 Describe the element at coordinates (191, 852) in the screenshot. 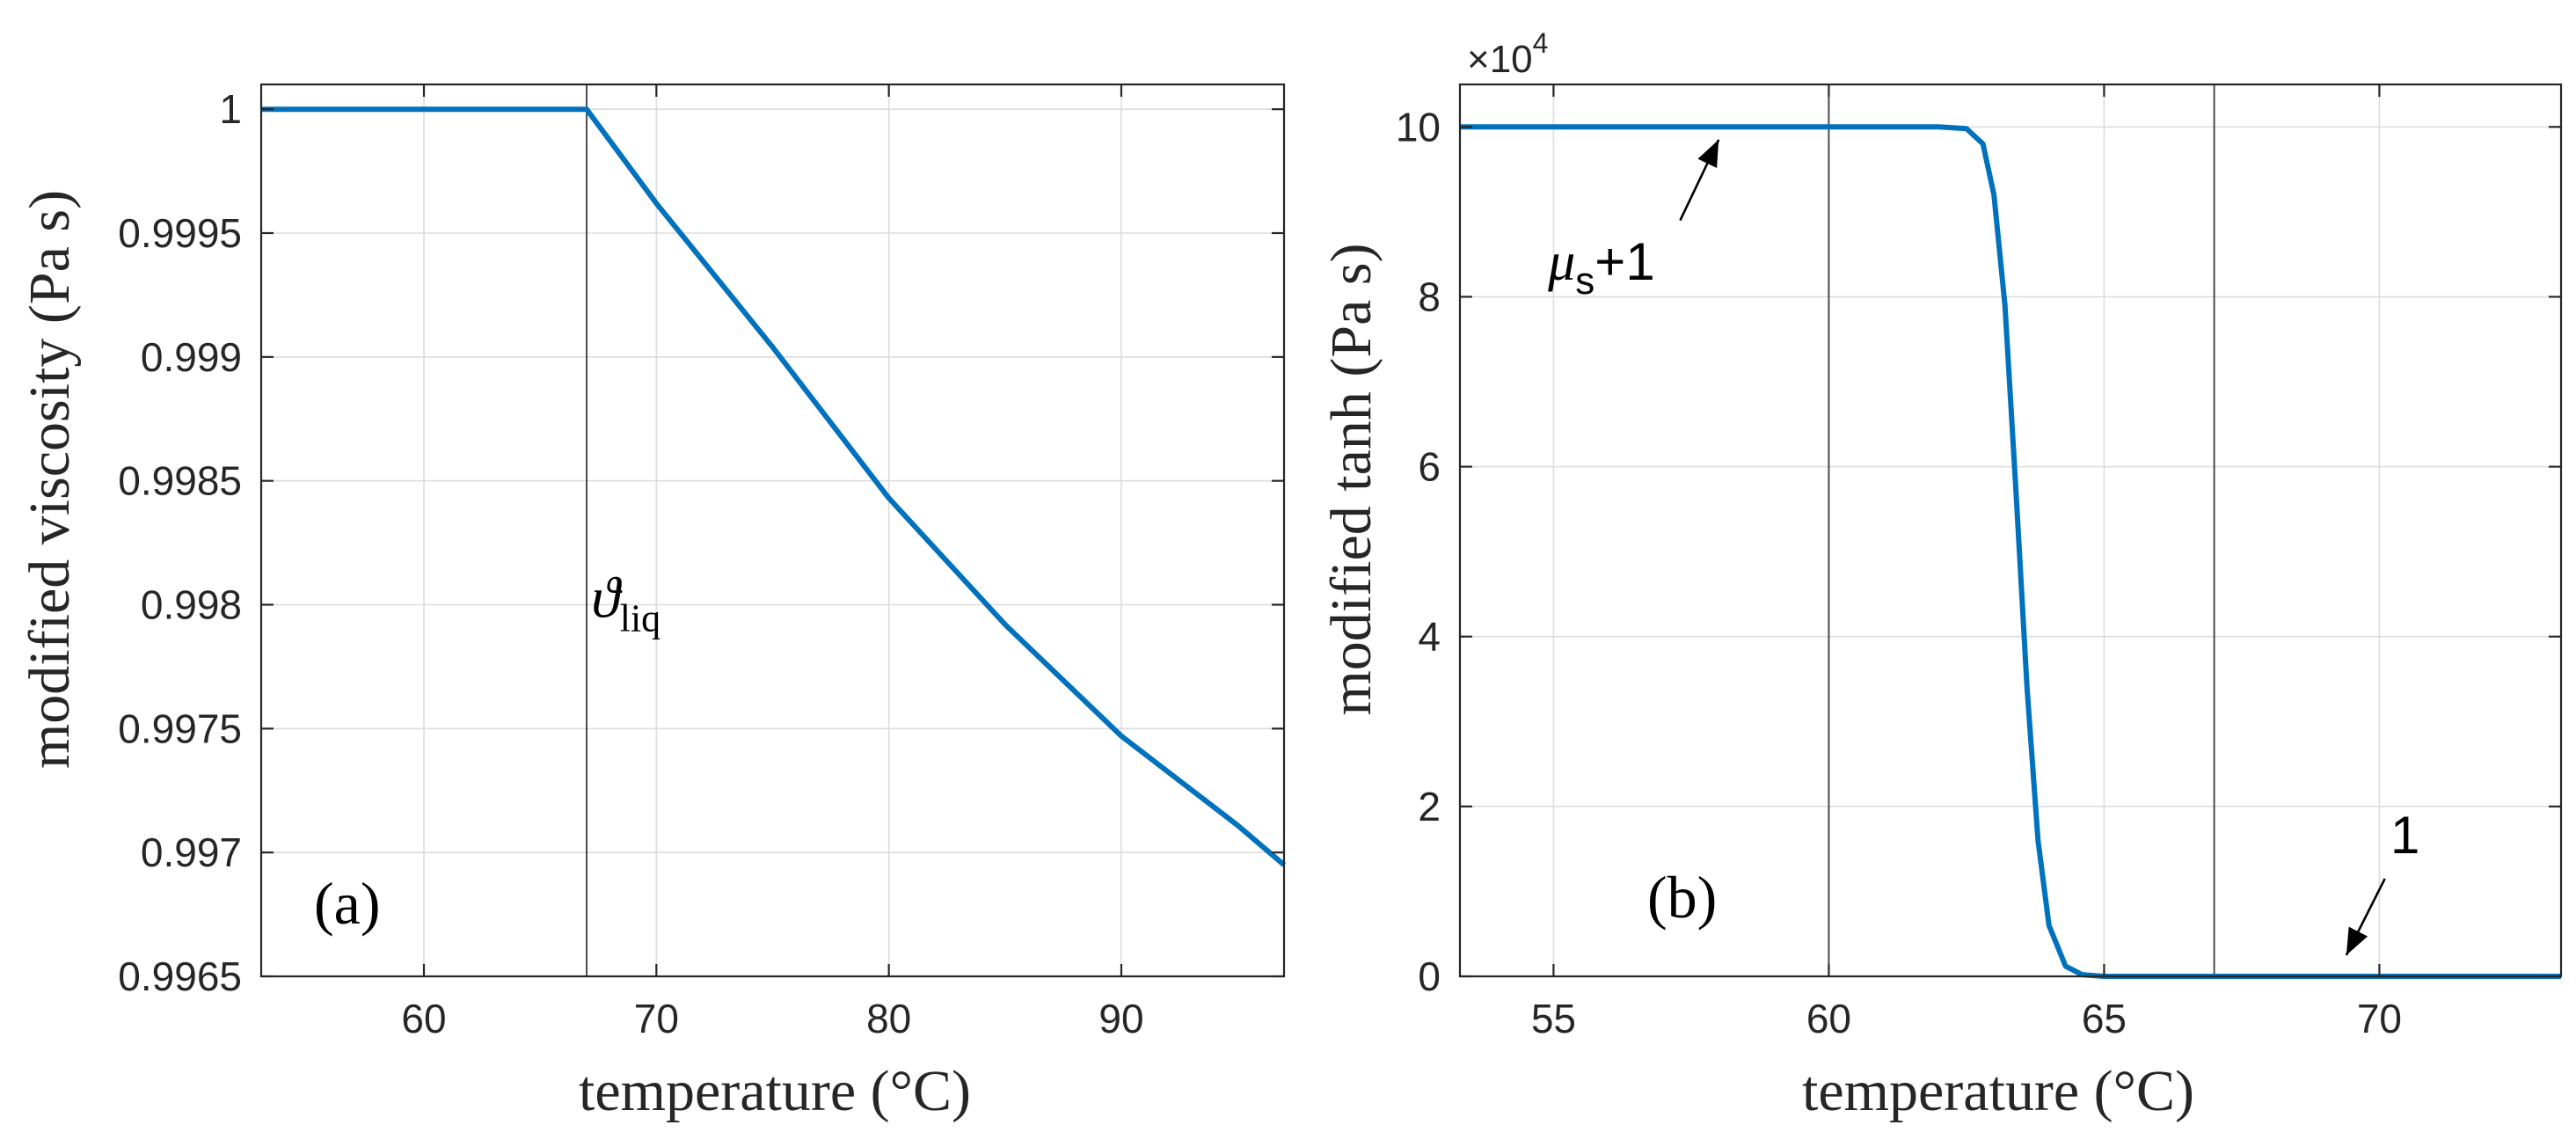

I see `y-tick-label: 0.997` at that location.